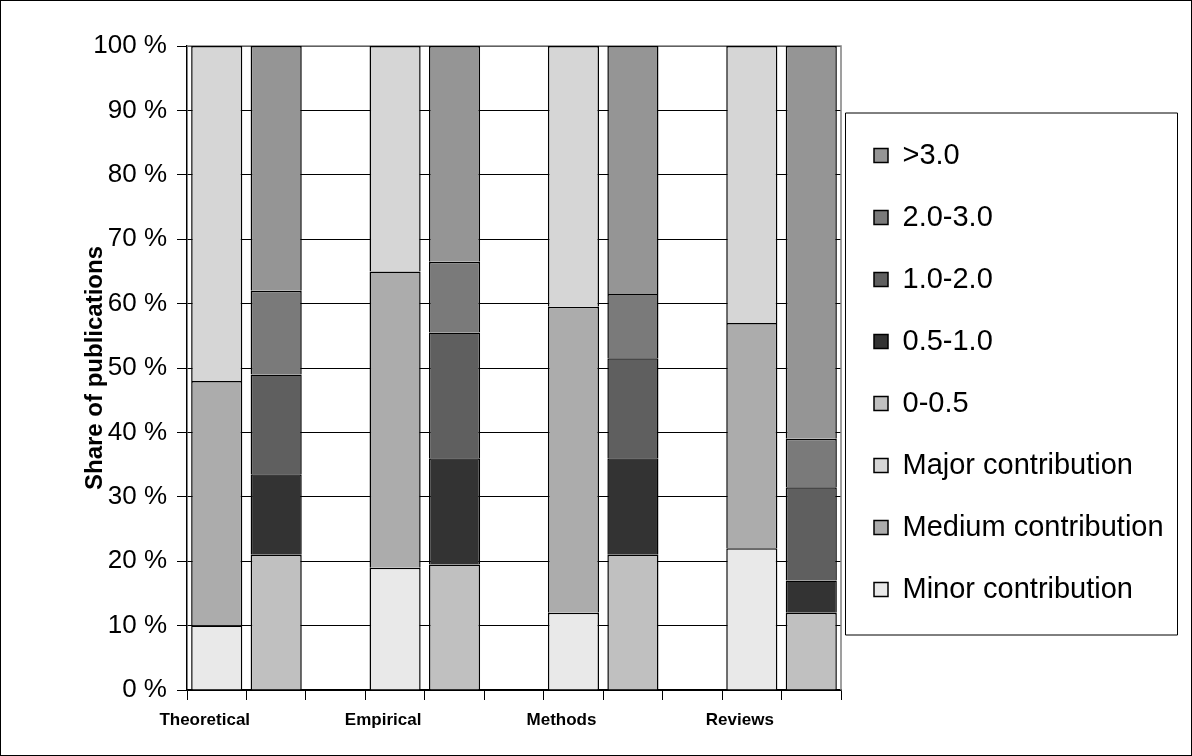  What do you see at coordinates (947, 277) in the screenshot?
I see `legend-label: 1.0-2.0` at bounding box center [947, 277].